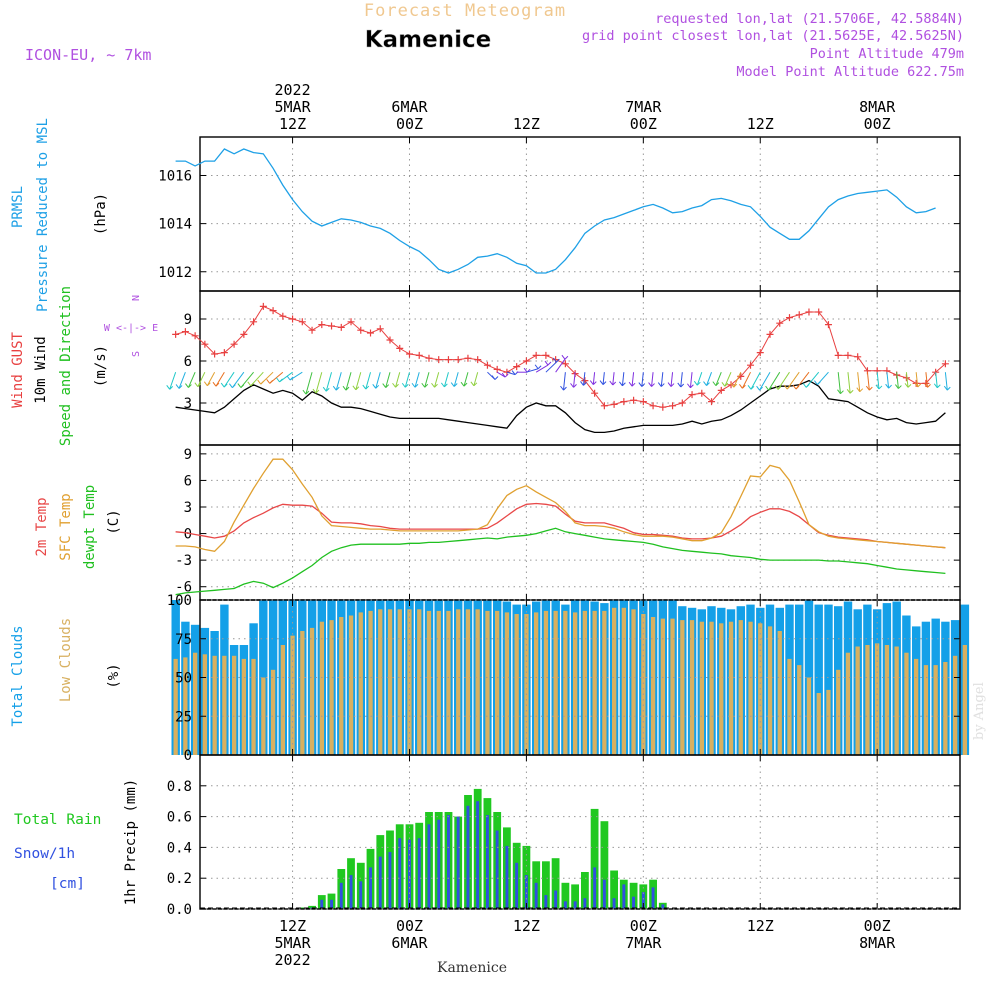 This screenshot has width=1000, height=1000. What do you see at coordinates (66, 366) in the screenshot?
I see `wind-label-speed-dir: Speed and Direction` at bounding box center [66, 366].